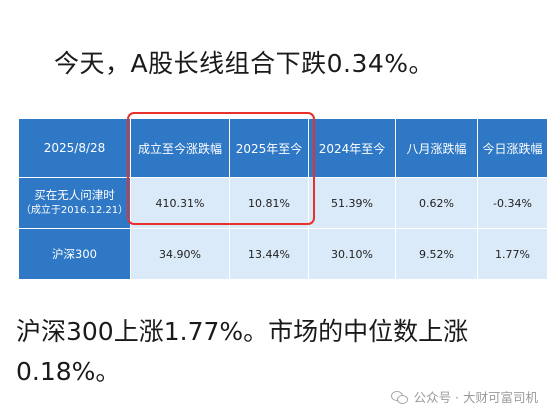 This screenshot has height=418, width=550. I want to click on table-row: 沪深300 34.90% 13.44% 30.10% 9.52% 1.77%, so click(283, 254).